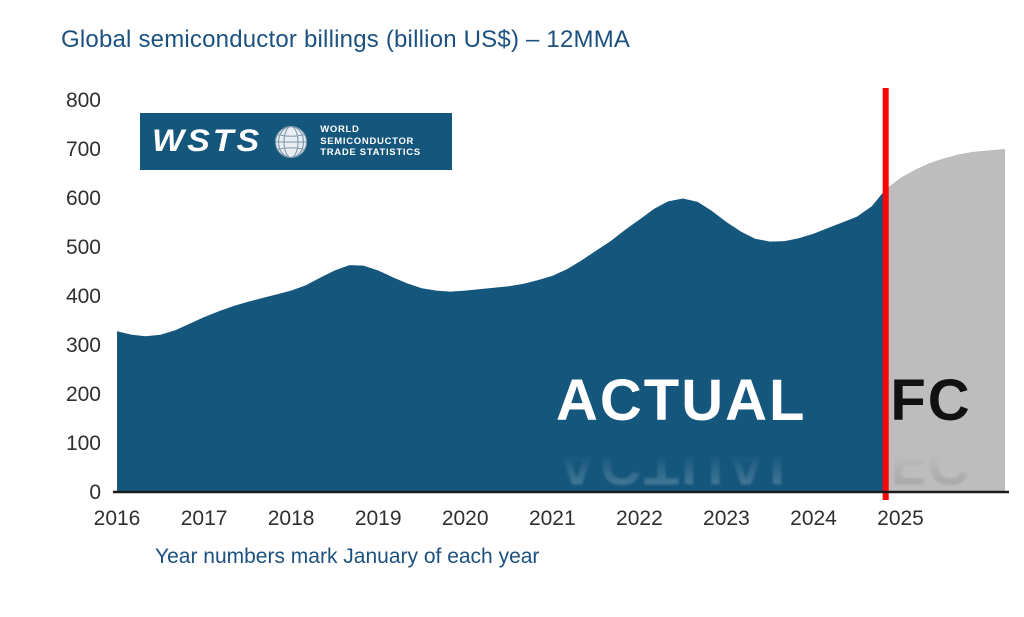 The height and width of the screenshot is (617, 1024). I want to click on logo-text: WORLD SEMICONDUCTOR TRADE STATISTICS, so click(370, 142).